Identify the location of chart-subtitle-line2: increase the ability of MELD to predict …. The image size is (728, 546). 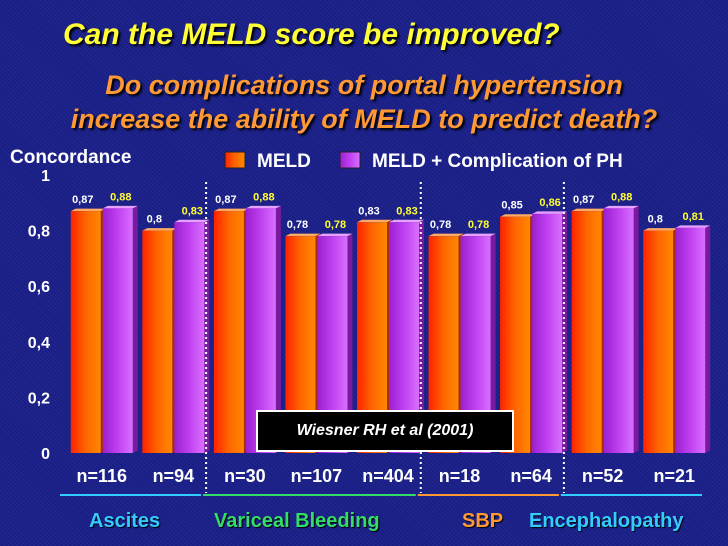
(364, 119).